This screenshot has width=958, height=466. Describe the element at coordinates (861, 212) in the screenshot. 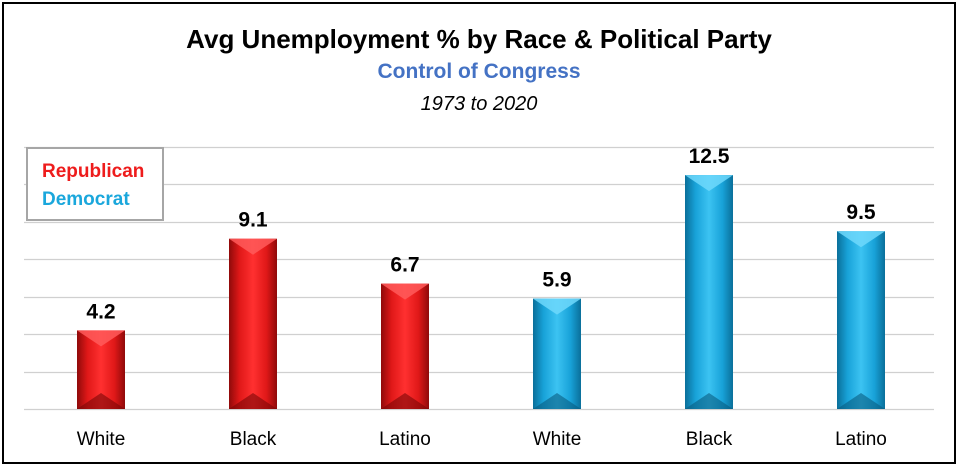

I see `data-label-democrat-latino: 9.5` at that location.